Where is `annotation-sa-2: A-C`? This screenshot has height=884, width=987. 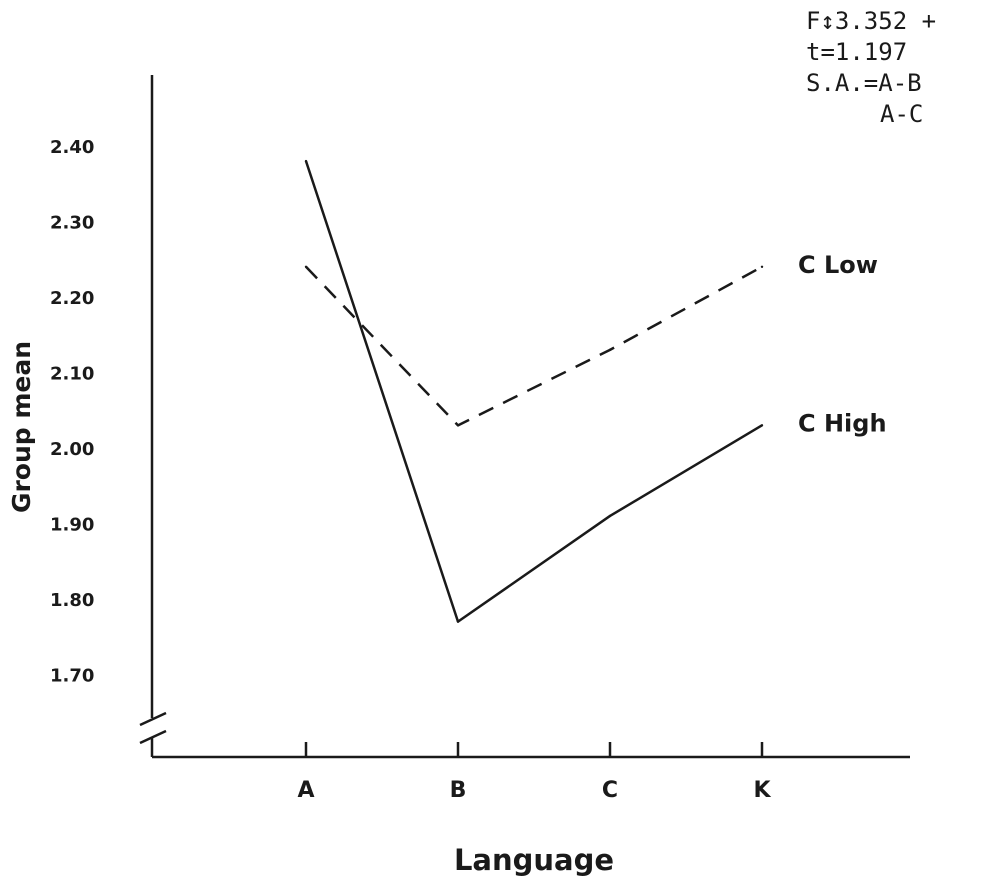 annotation-sa-2: A-C is located at coordinates (901, 114).